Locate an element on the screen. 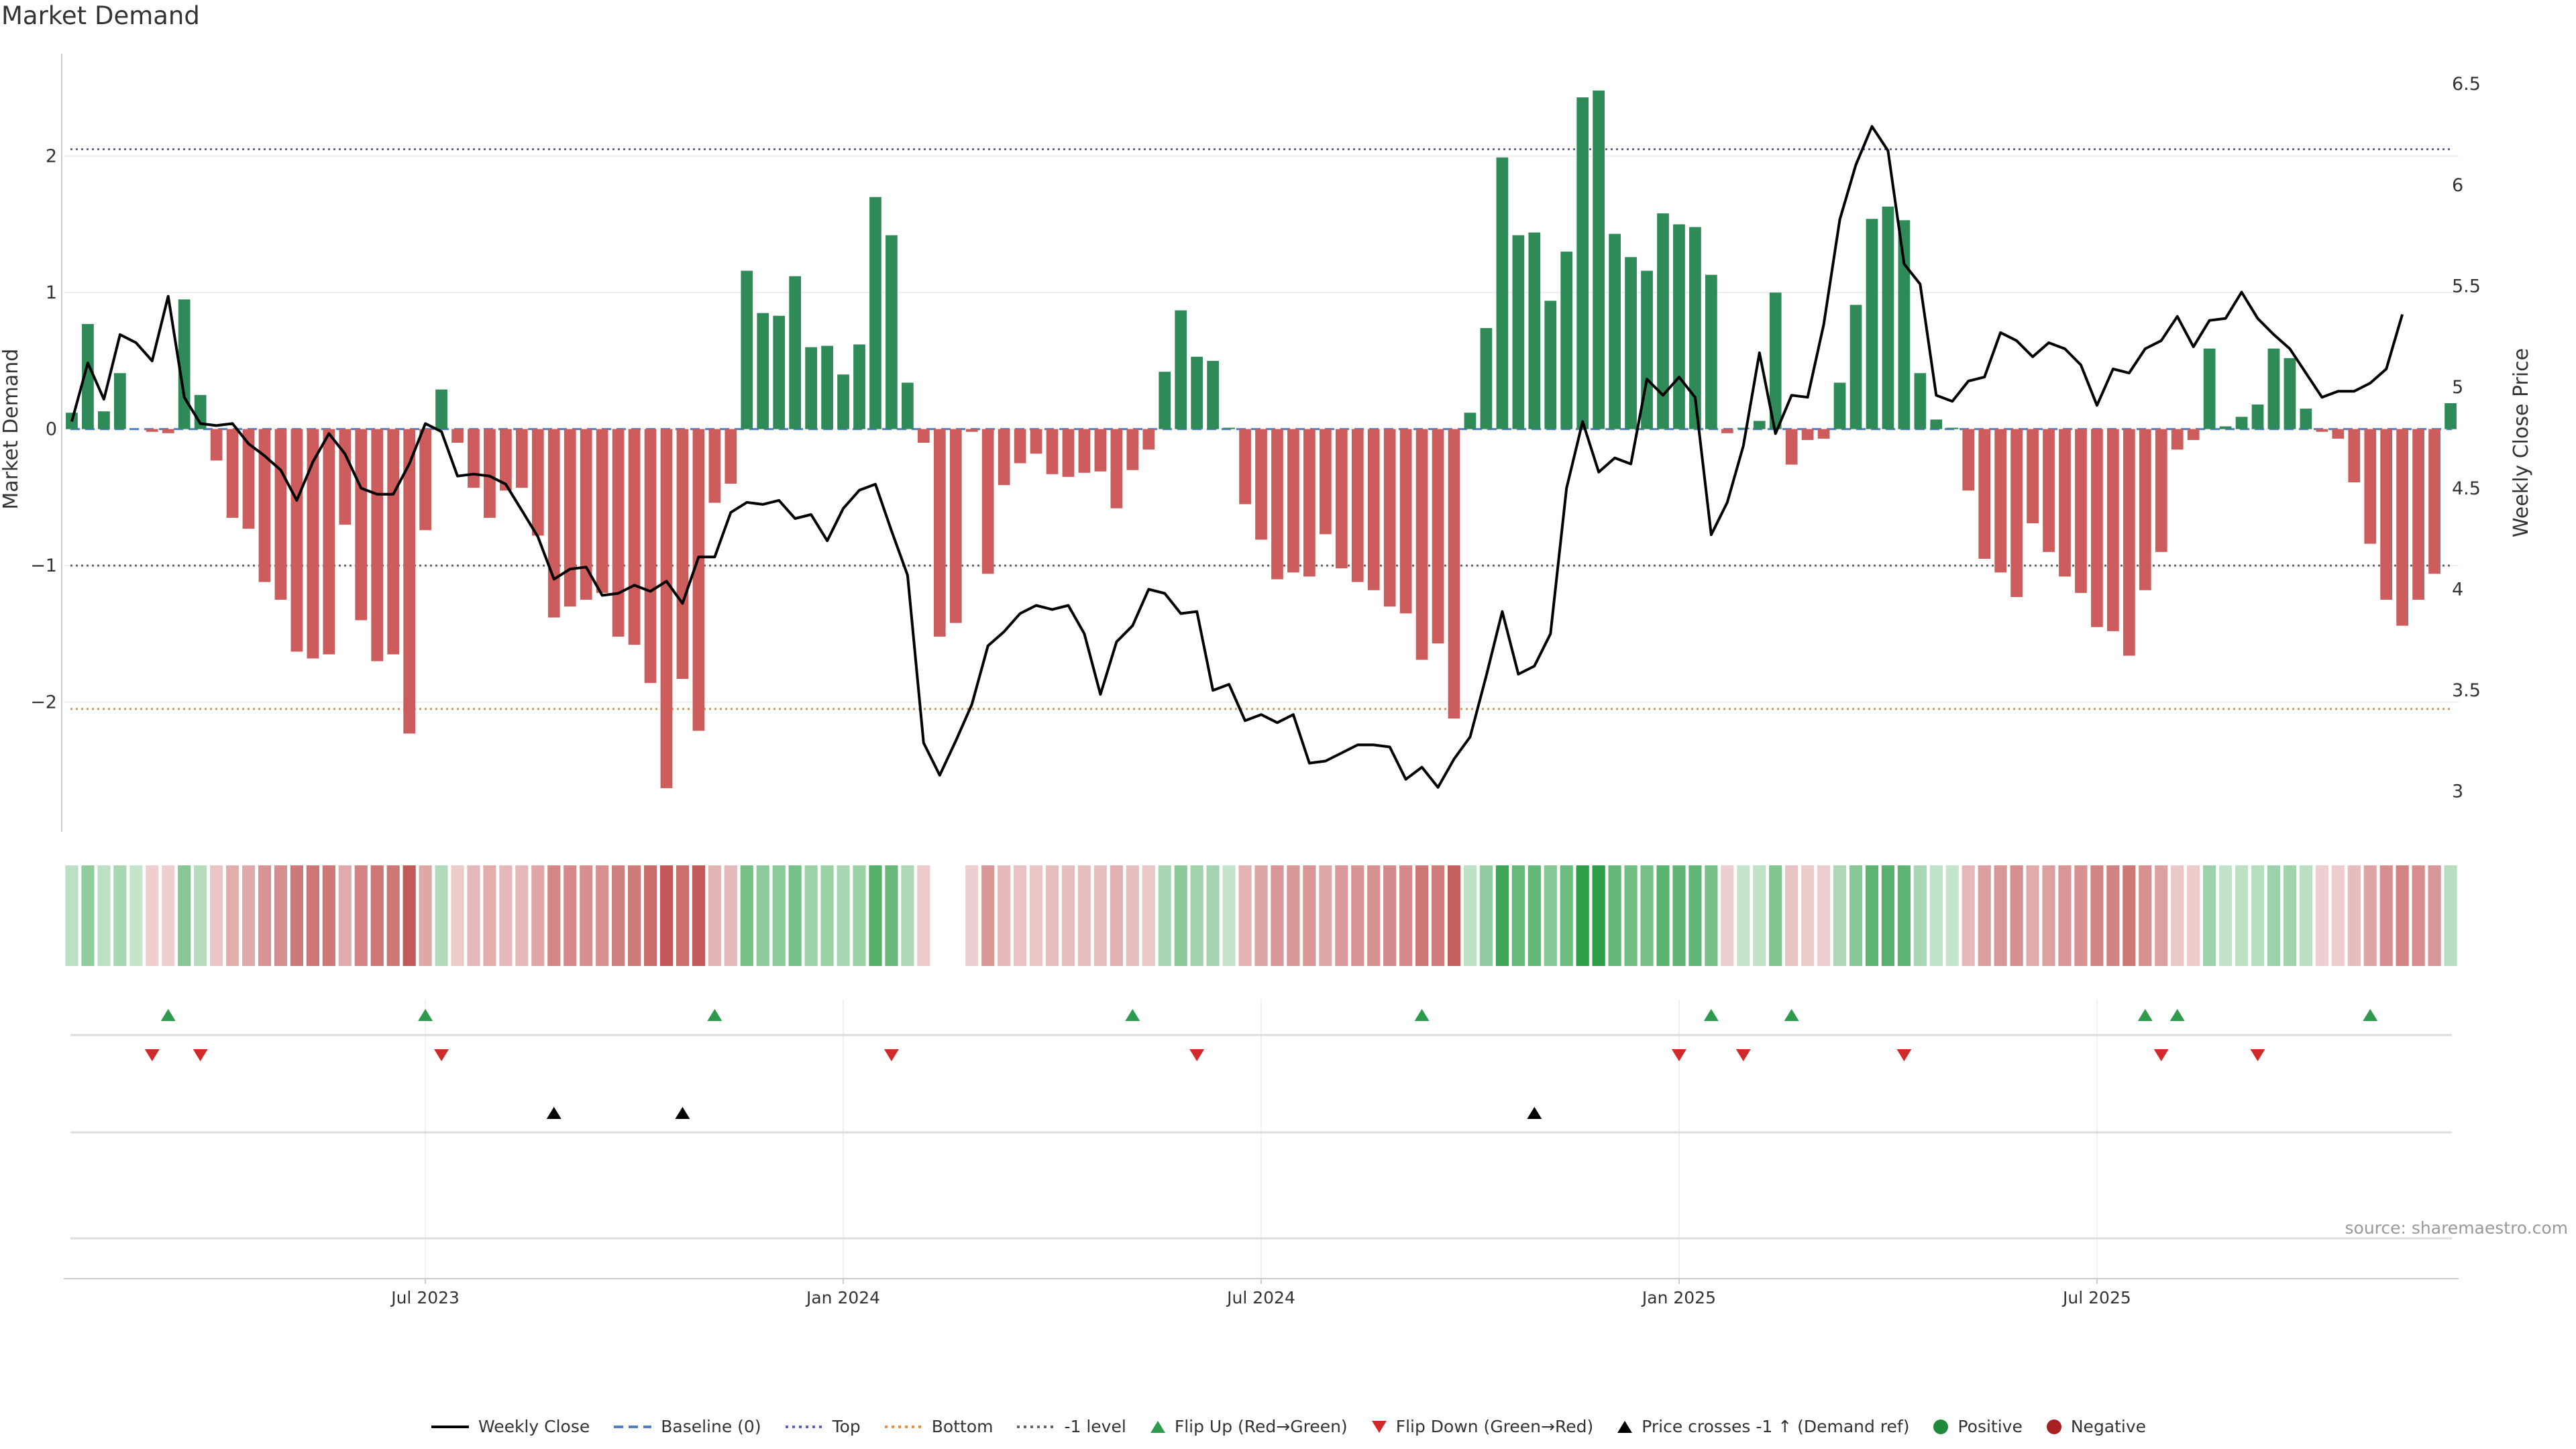  triangle-up-black-icon is located at coordinates (1625, 1426).